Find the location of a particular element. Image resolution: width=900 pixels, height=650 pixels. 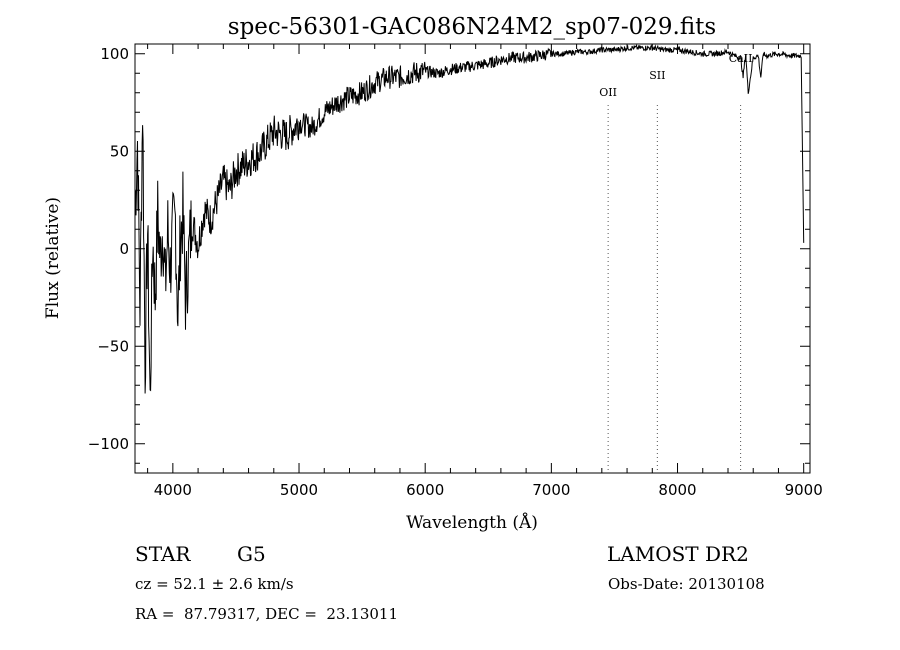

object-class: STAR is located at coordinates (163, 554).